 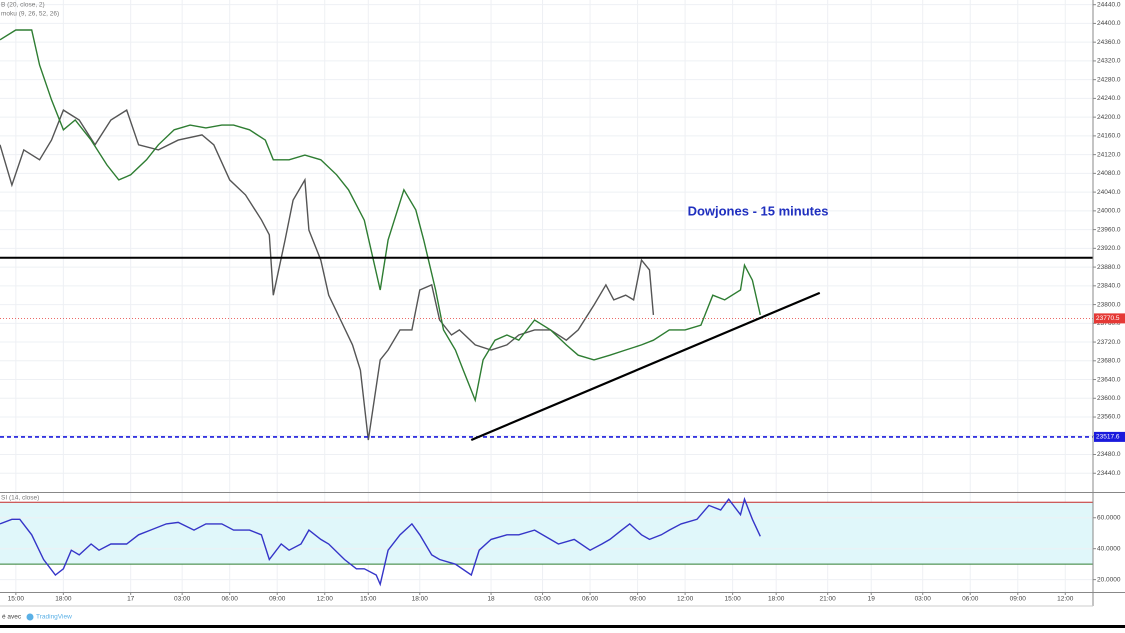 I want to click on y-tick-label: 24240.0, so click(x=1109, y=98).